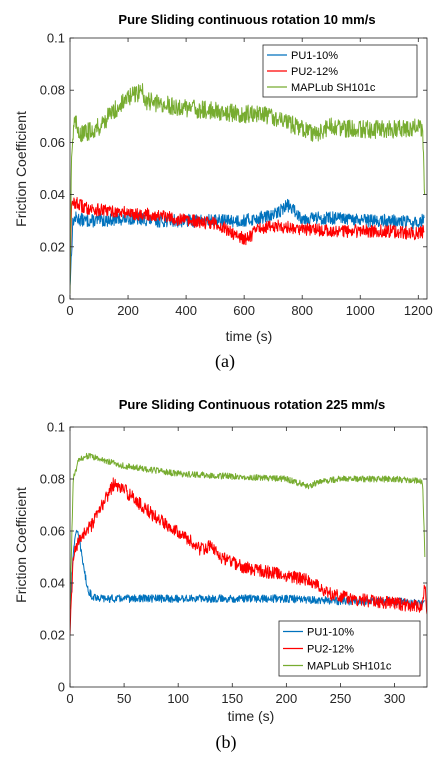 This screenshot has height=764, width=436. I want to click on x-tick-label: 150, so click(232, 698).